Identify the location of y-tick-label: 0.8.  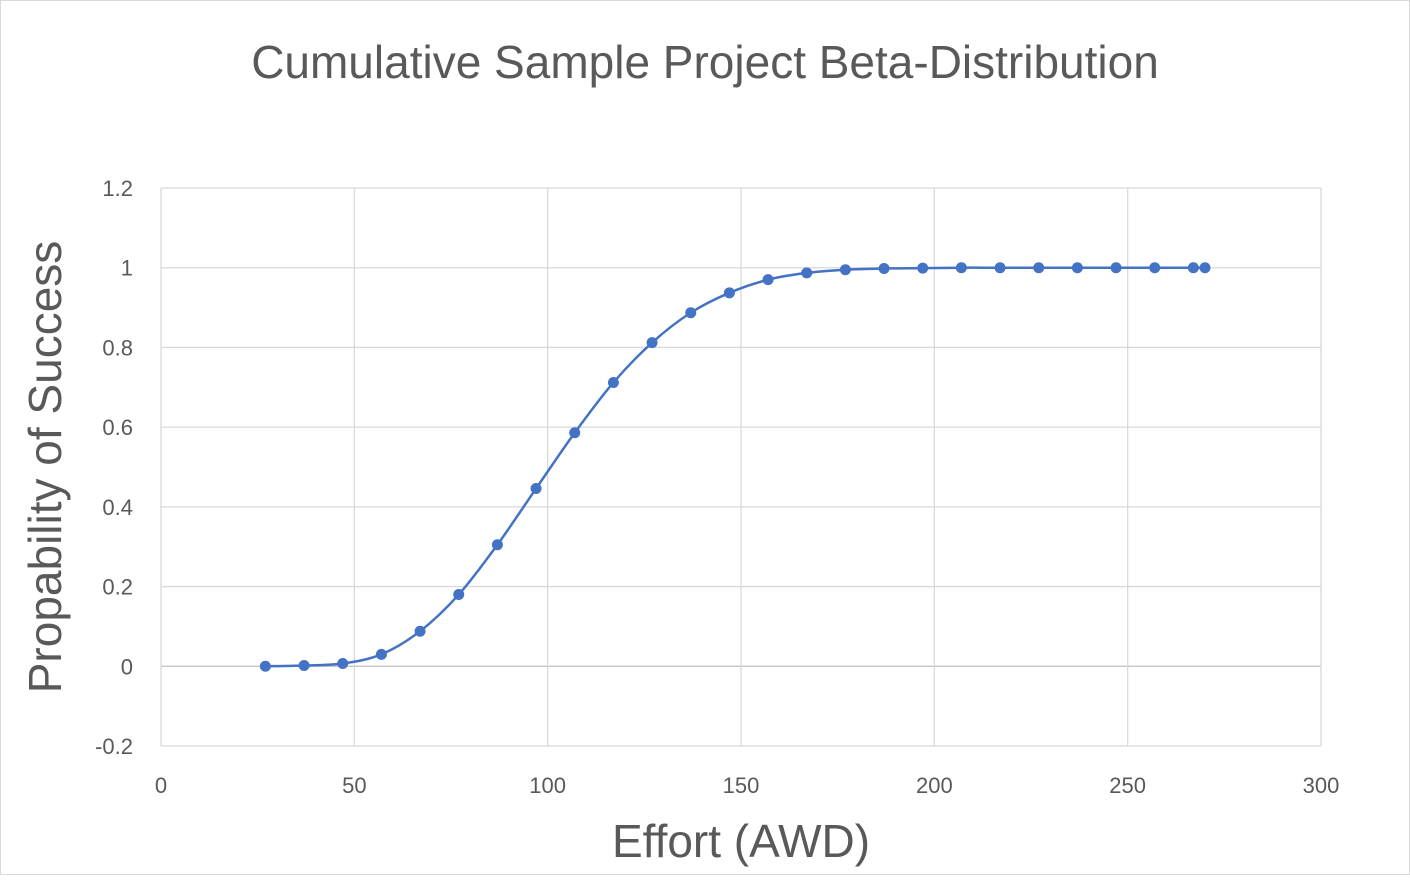
(117, 347).